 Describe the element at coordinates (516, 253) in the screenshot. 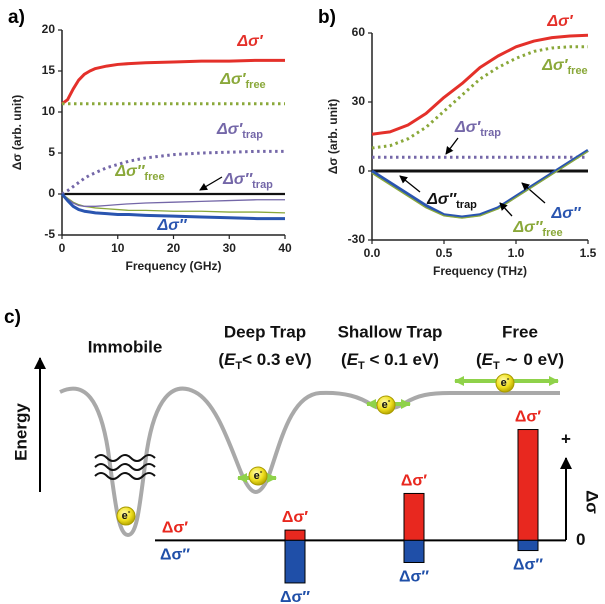

I see `x-tick-label: 1.0` at that location.